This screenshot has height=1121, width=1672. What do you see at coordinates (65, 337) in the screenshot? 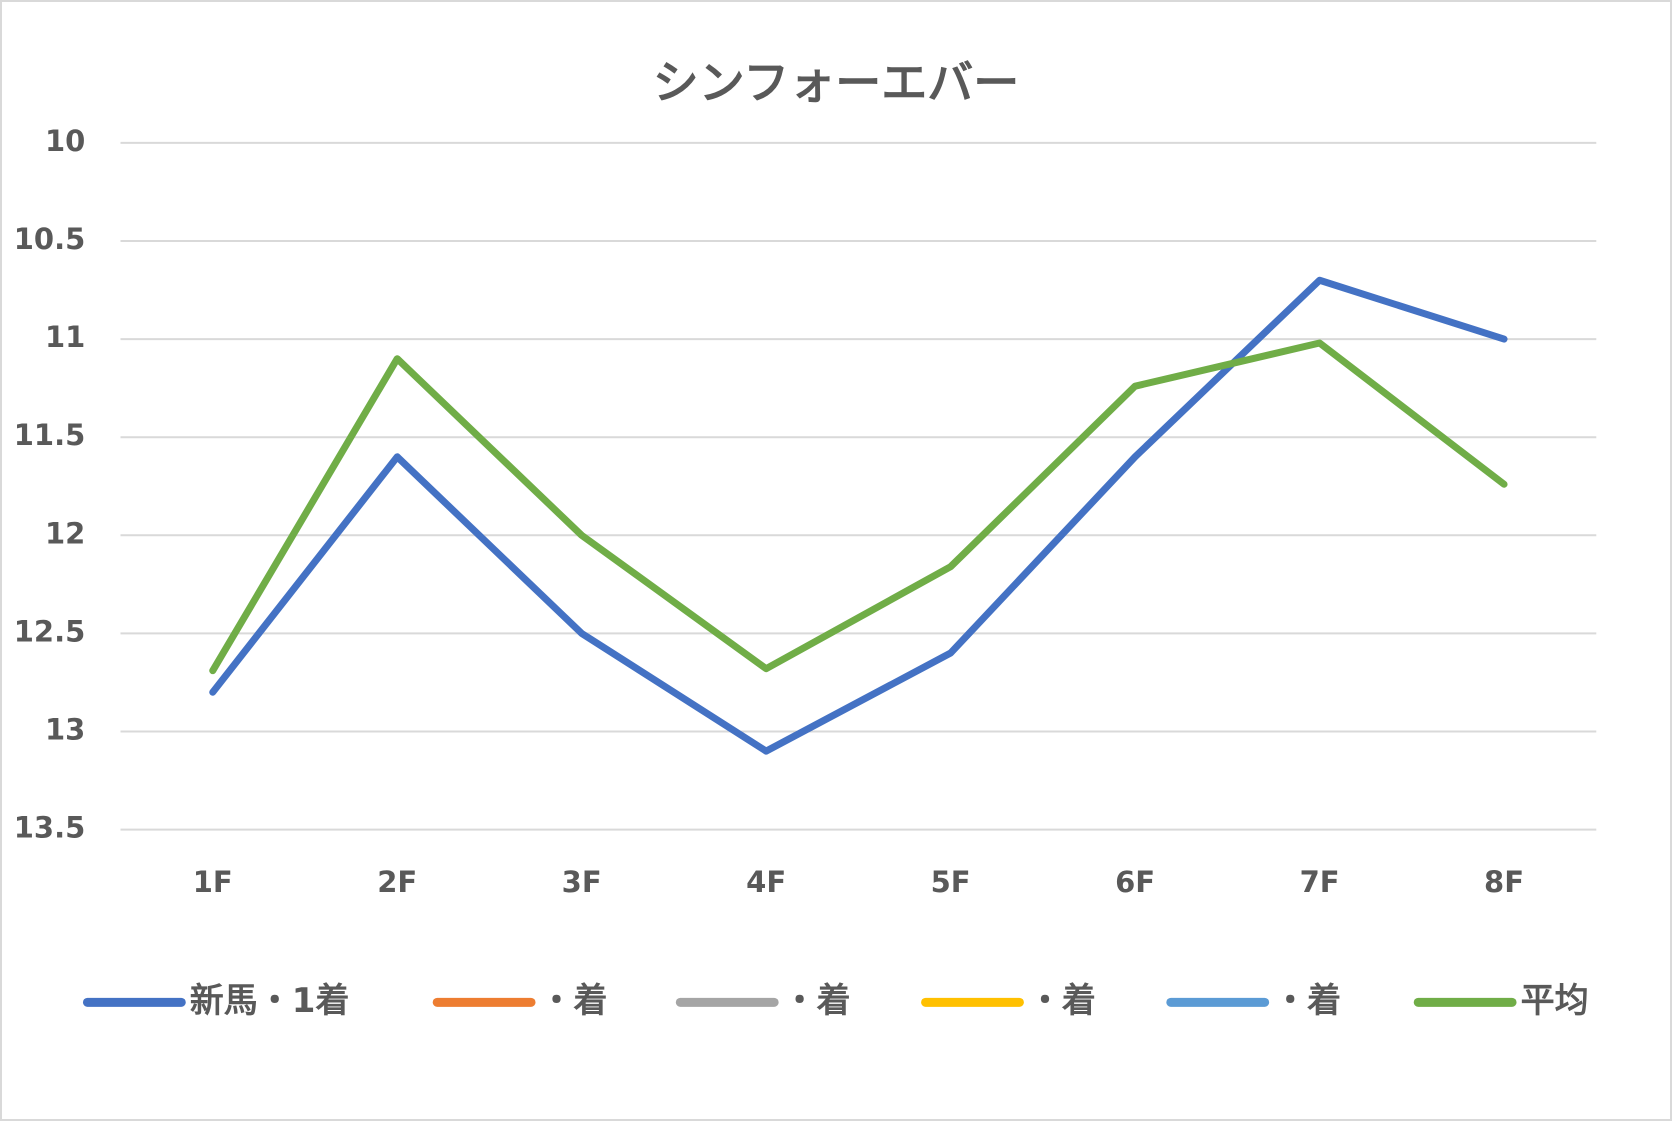
I see `y-tick-label: 11` at bounding box center [65, 337].